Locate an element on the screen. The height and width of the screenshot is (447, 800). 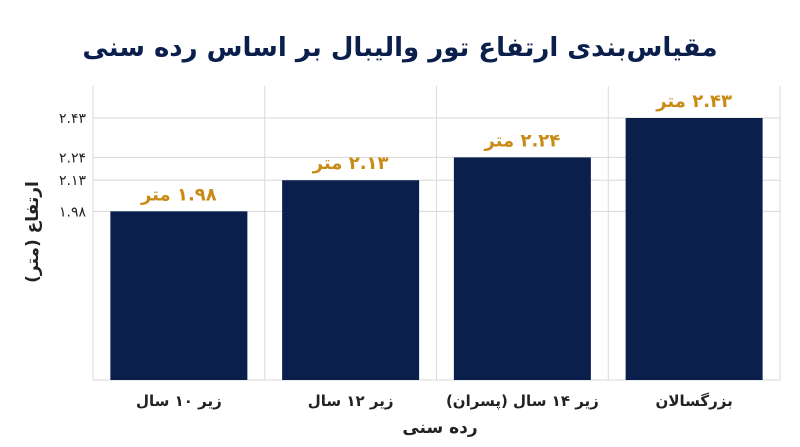
x-category-label: زیر ۱۰ سال is located at coordinates (179, 401).